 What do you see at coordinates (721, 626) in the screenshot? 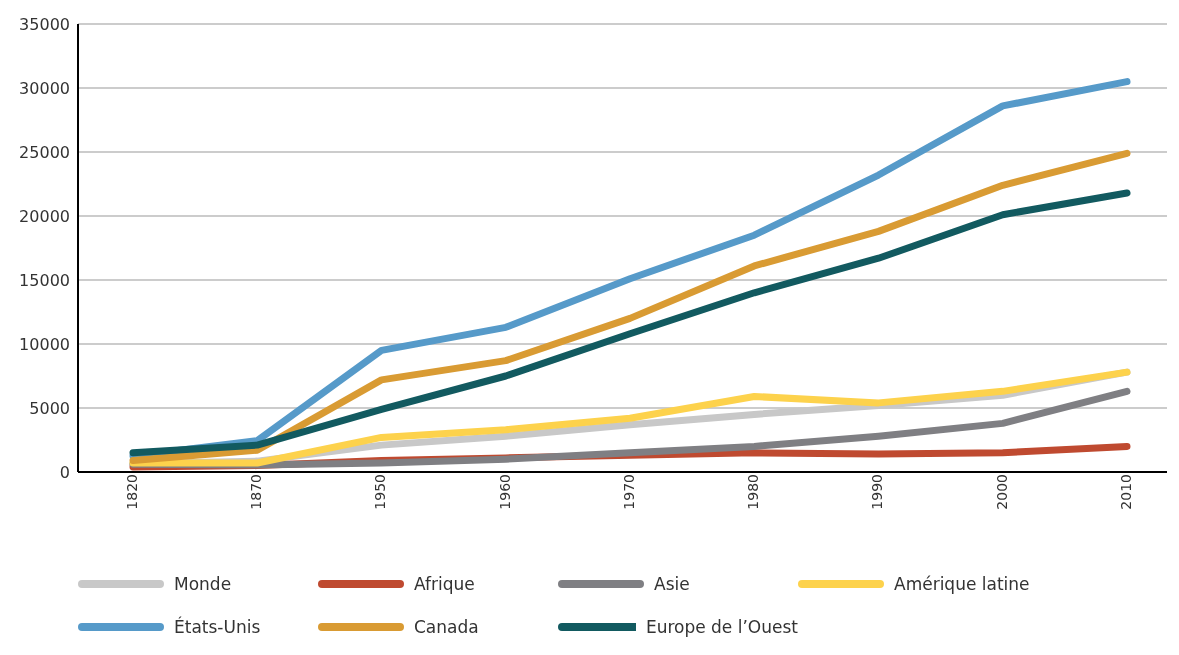
I see `legend-label: Europe de l’Ouest` at bounding box center [721, 626].